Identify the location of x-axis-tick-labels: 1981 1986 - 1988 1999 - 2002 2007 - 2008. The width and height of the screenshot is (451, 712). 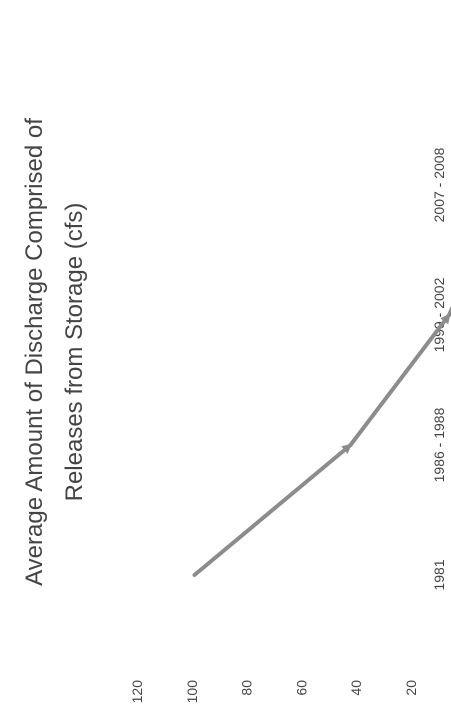
(439, 368).